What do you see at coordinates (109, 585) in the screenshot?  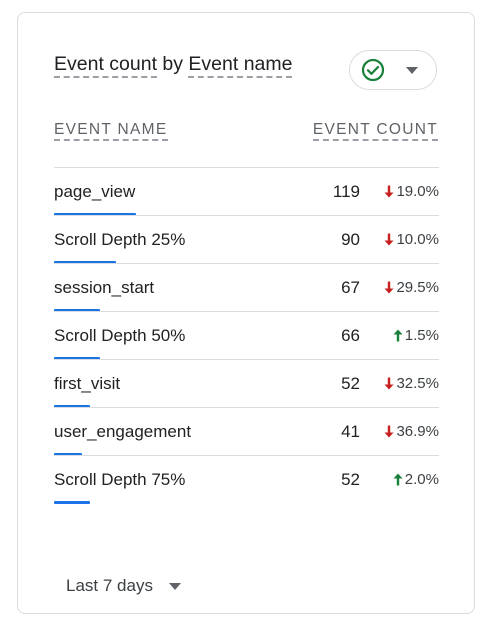 I see `date-range-label: Last 7 days` at bounding box center [109, 585].